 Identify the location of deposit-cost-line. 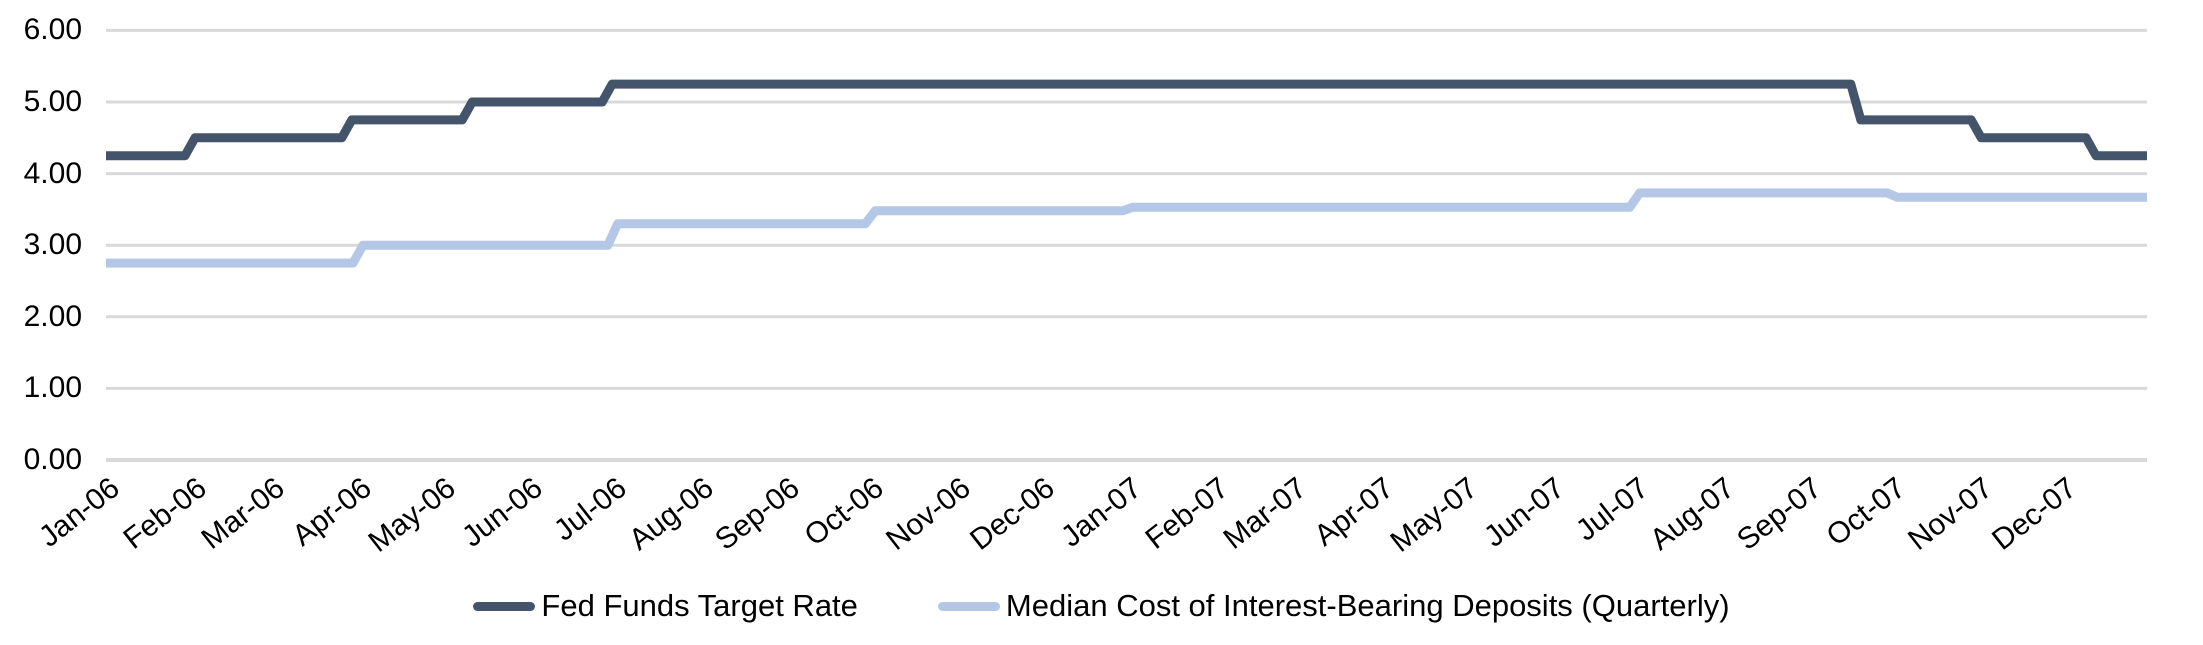
(1126, 228).